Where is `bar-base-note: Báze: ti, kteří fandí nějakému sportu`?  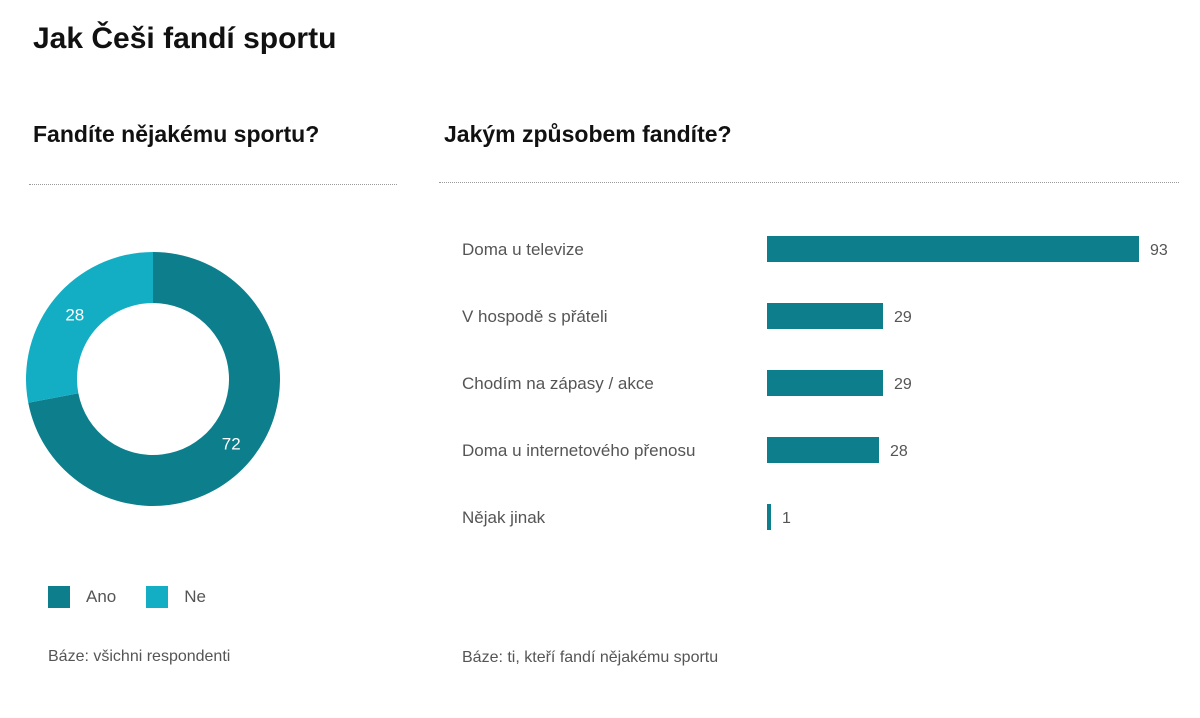 bar-base-note: Báze: ti, kteří fandí nějakému sportu is located at coordinates (590, 657).